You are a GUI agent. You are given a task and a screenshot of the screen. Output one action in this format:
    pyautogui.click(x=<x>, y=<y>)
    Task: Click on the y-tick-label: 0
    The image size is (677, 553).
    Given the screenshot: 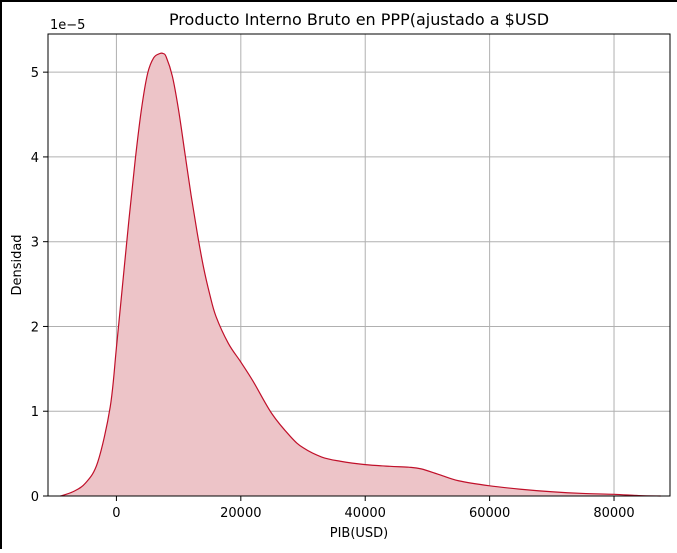 What is the action you would take?
    pyautogui.click(x=35, y=497)
    